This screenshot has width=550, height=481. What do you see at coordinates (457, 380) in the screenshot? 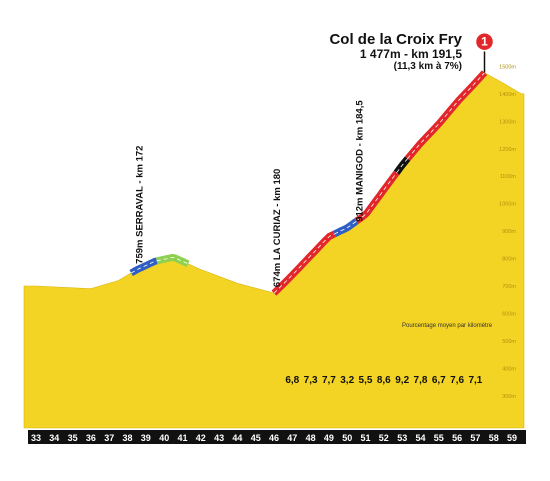
I see `gradient-value: 7,6` at bounding box center [457, 380].